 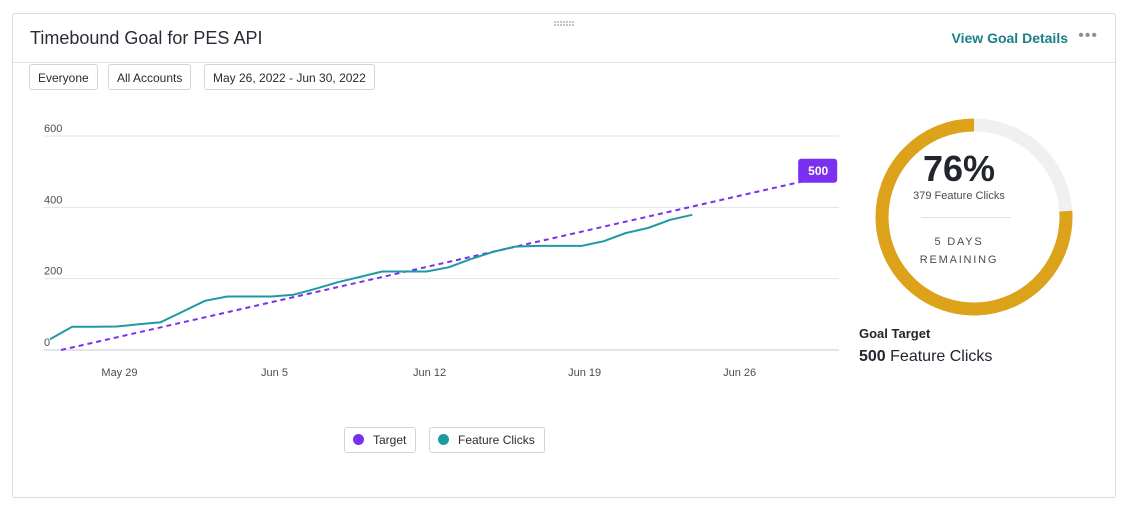 What do you see at coordinates (443, 439) in the screenshot?
I see `feature-clicks-dot-icon` at bounding box center [443, 439].